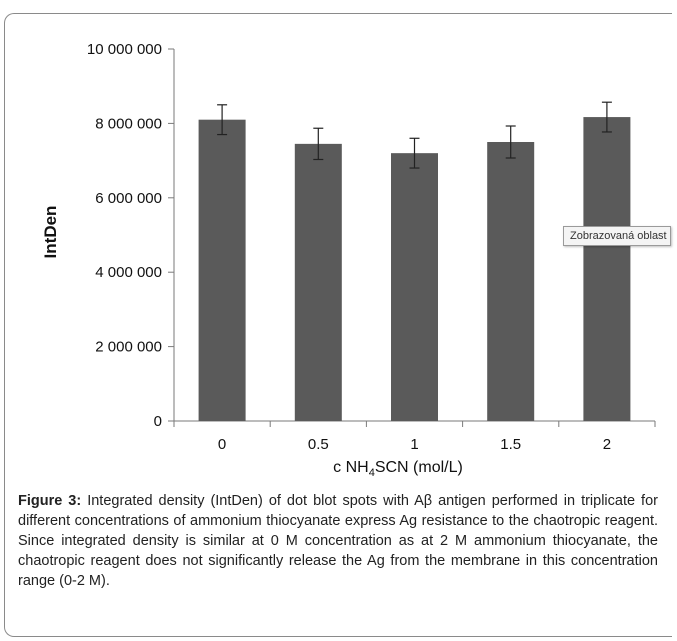 This screenshot has height=641, width=677. Describe the element at coordinates (128, 123) in the screenshot. I see `y-tick-label: 8 000 000` at that location.